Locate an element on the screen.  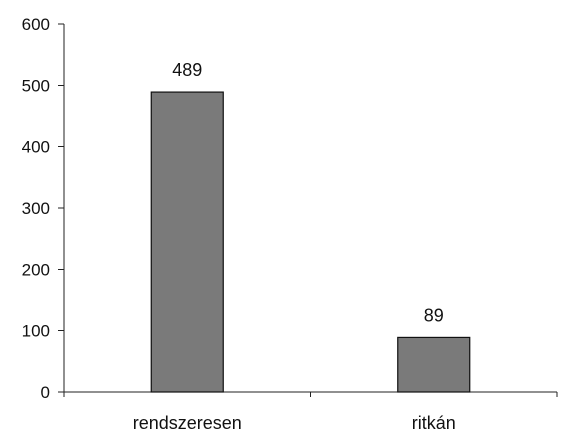
x-axis is located at coordinates (310, 394).